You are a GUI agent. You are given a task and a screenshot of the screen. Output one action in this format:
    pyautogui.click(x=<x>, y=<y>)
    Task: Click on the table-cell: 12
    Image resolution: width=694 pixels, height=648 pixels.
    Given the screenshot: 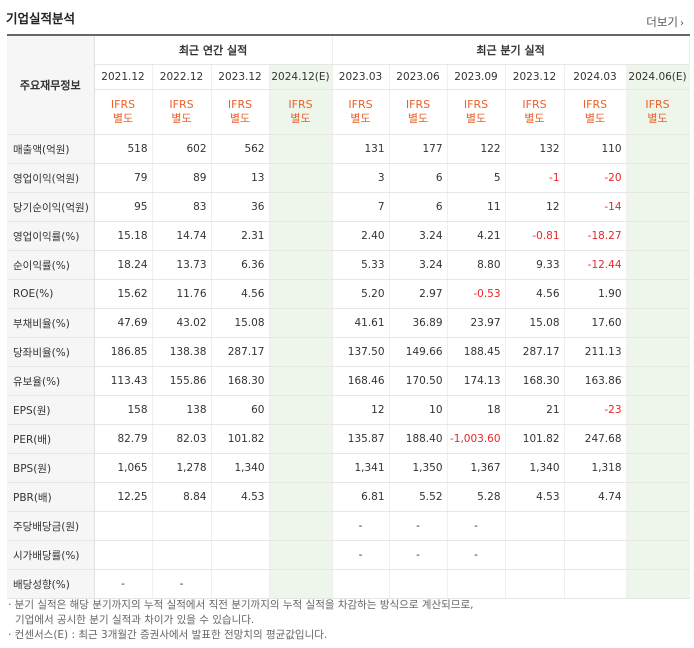 What is the action you would take?
    pyautogui.click(x=535, y=207)
    